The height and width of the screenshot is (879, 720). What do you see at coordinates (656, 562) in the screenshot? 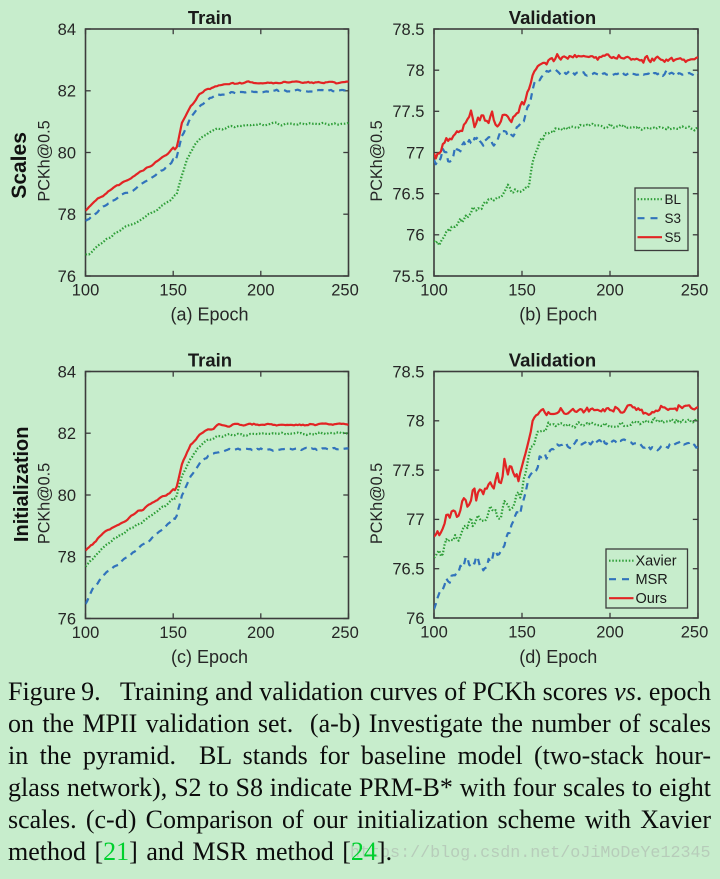
I see `svg-text: Xavier` at bounding box center [656, 562].